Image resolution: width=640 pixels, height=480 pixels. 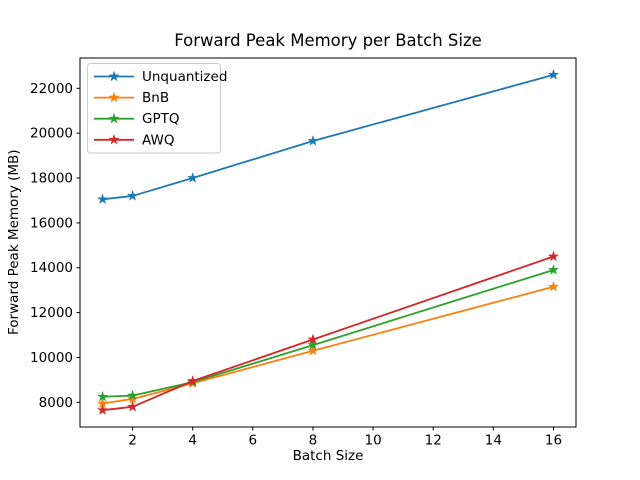 I want to click on x-tick-label: 2, so click(x=132, y=441).